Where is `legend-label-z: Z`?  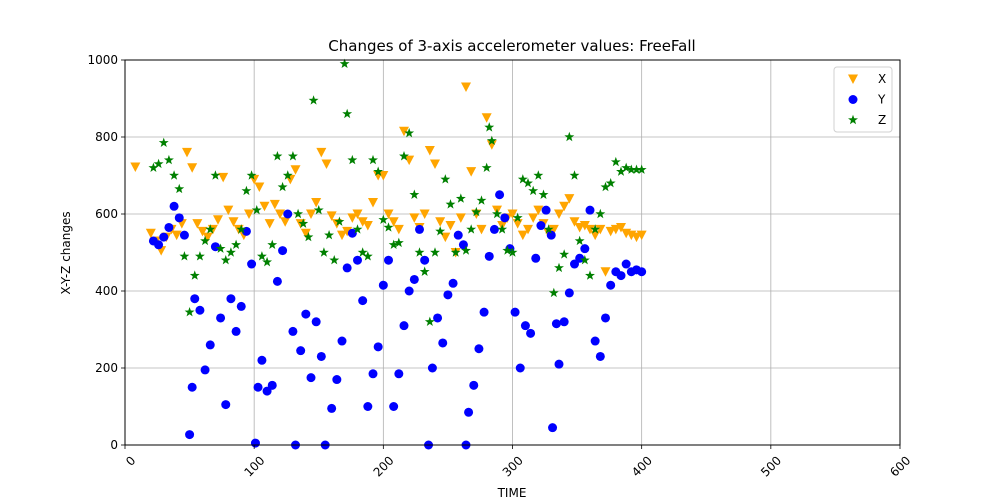
legend-label-z: Z is located at coordinates (882, 120).